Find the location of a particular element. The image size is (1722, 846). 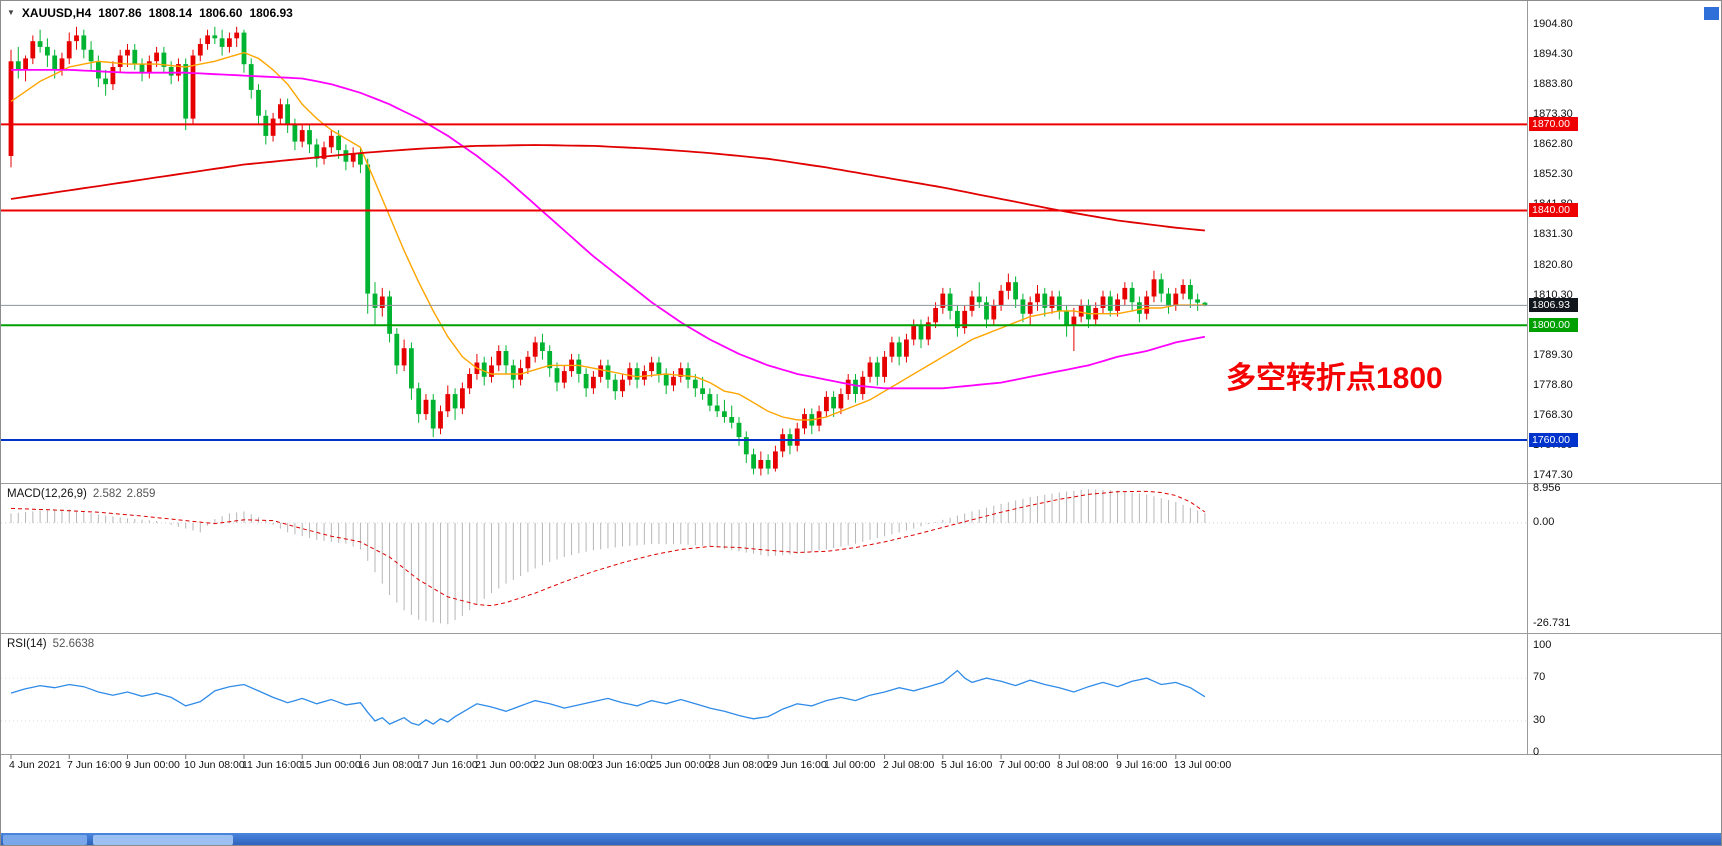

taskbar is located at coordinates (861, 839).